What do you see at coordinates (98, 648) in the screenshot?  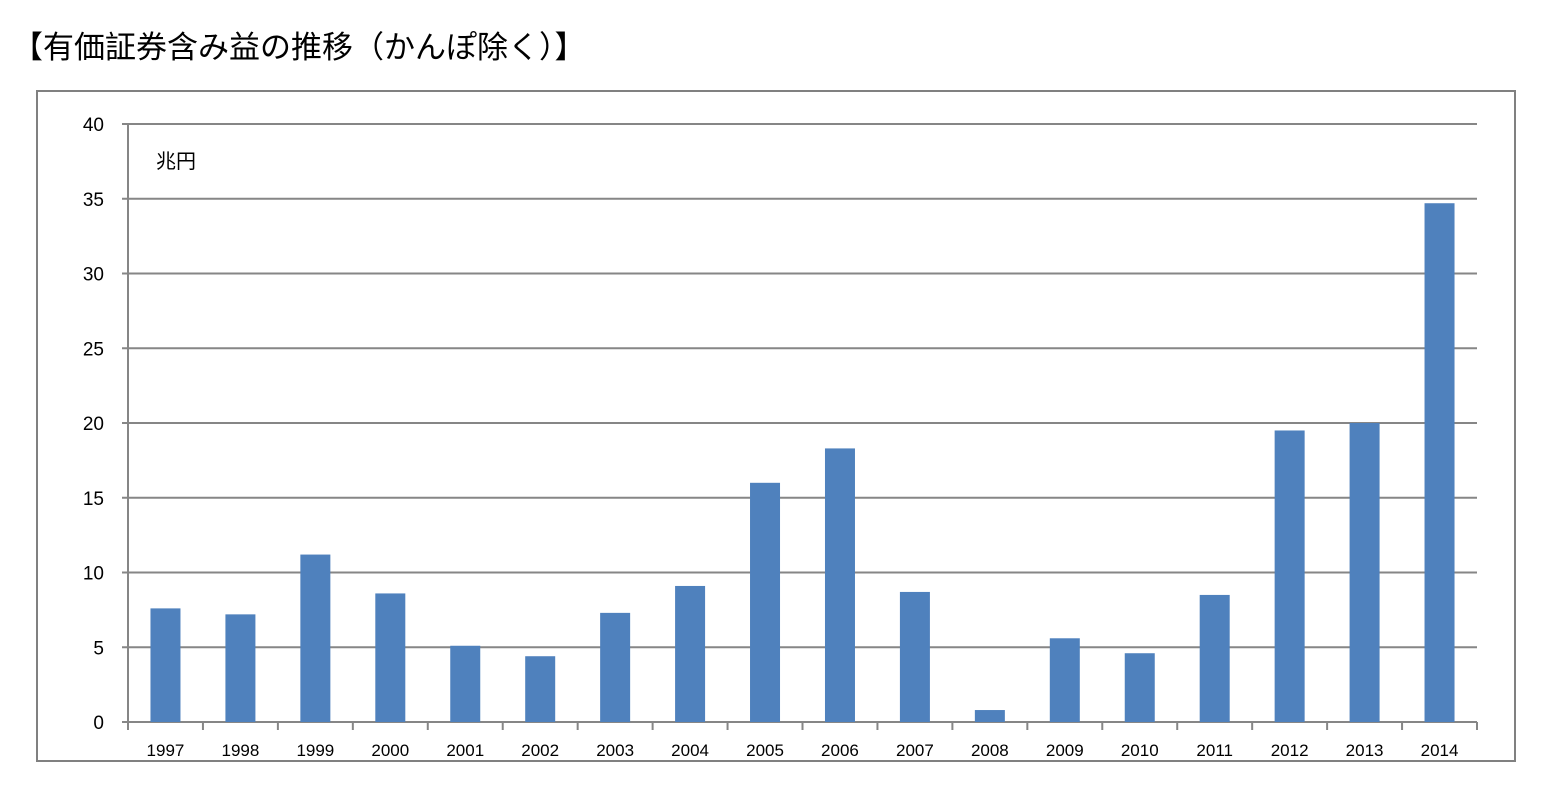 I see `y-tick-label: 5` at bounding box center [98, 648].